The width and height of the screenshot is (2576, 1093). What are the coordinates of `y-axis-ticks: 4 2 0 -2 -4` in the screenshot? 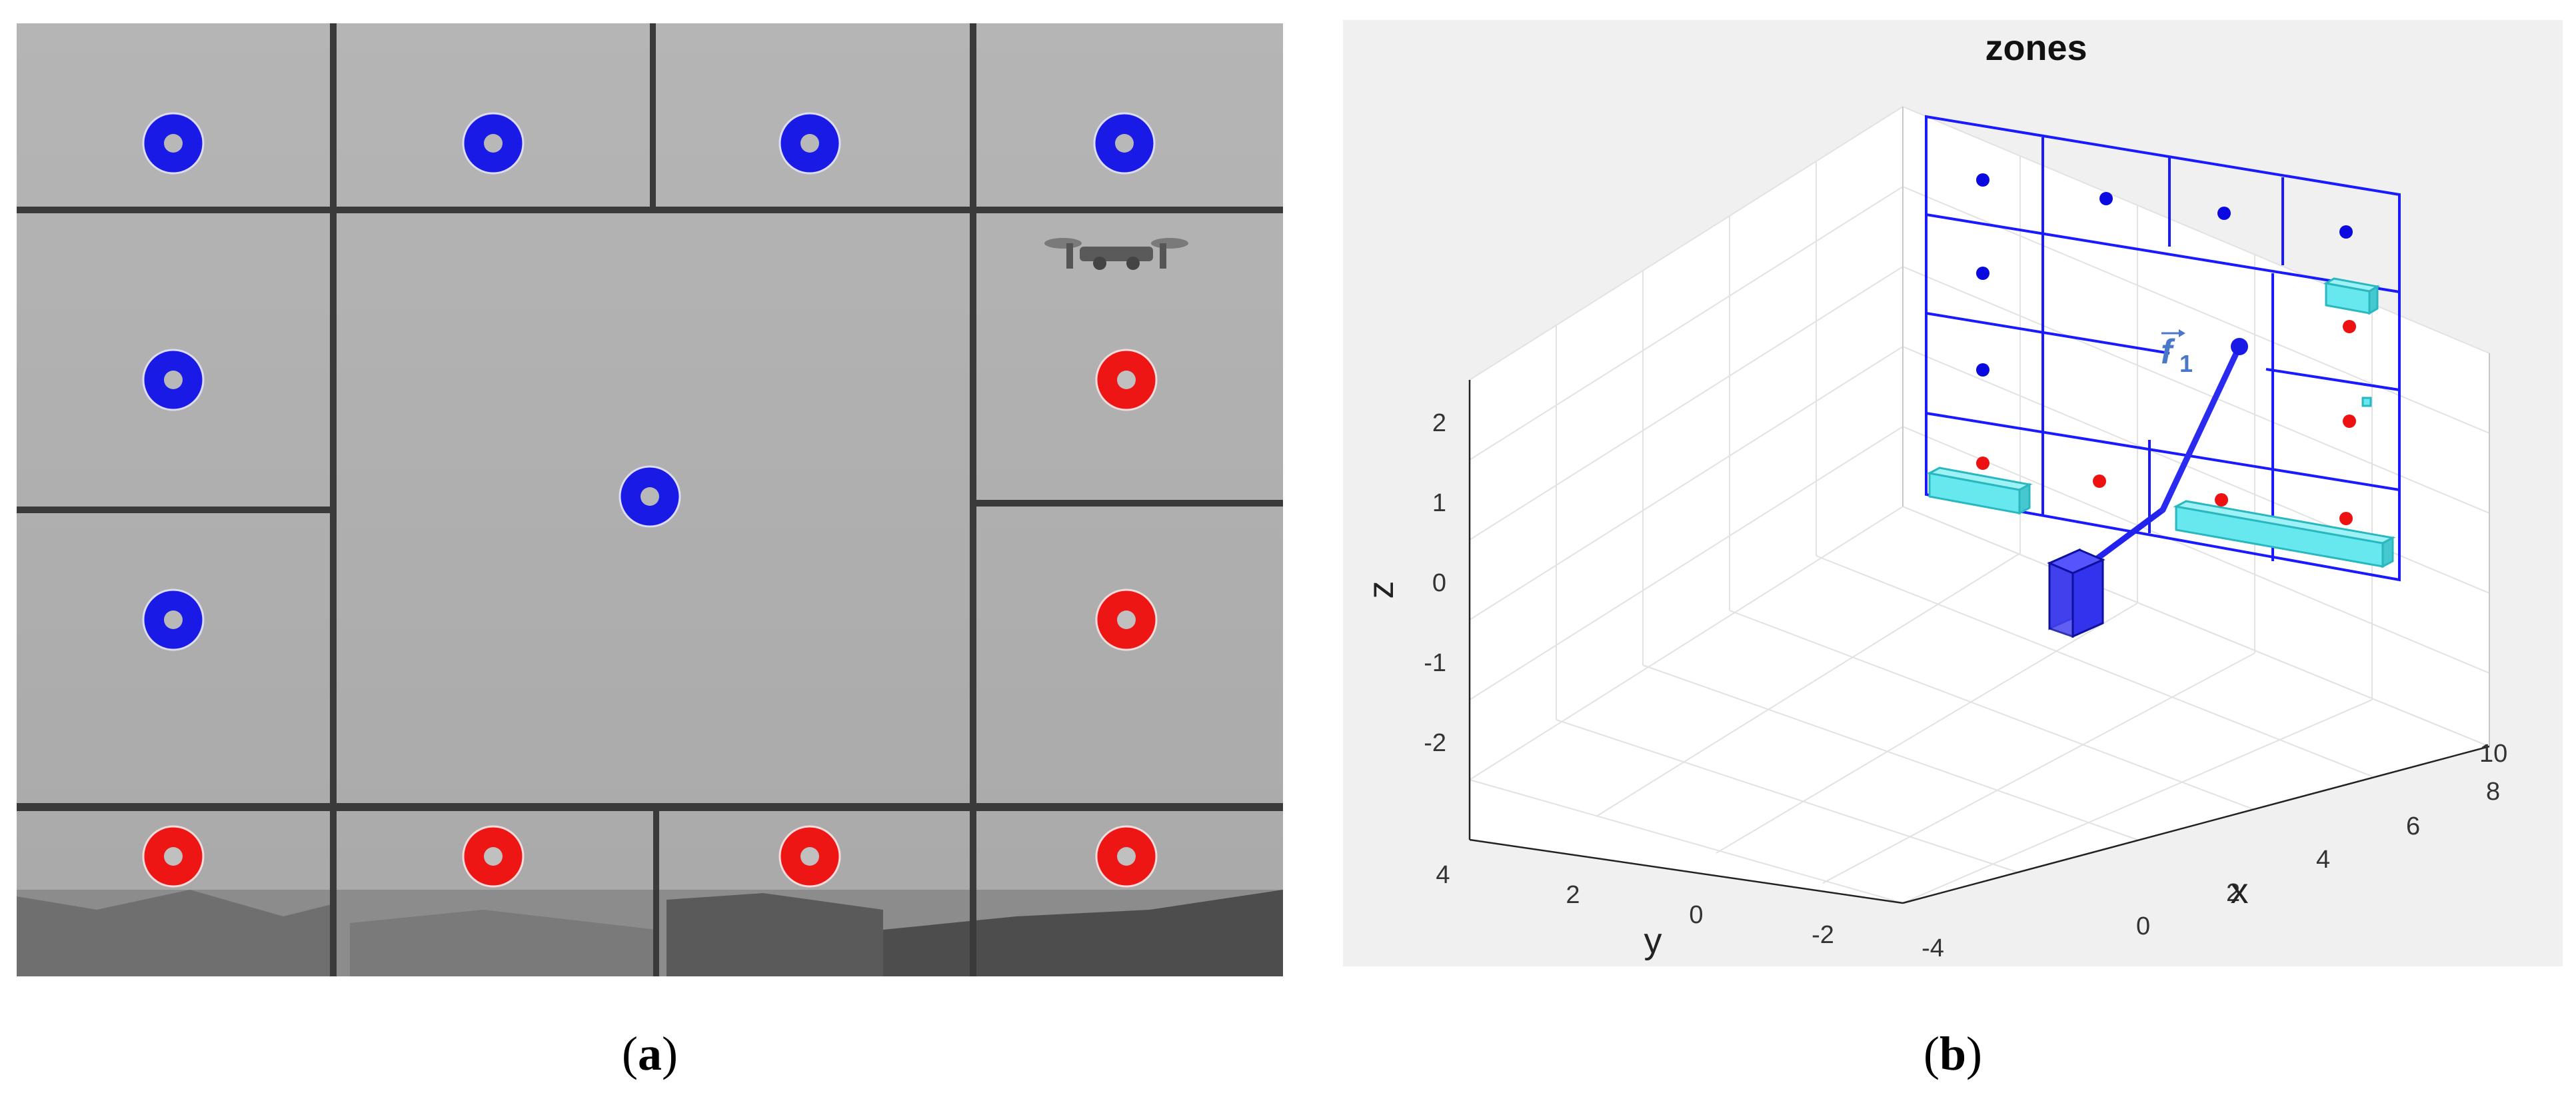 It's located at (1689, 912).